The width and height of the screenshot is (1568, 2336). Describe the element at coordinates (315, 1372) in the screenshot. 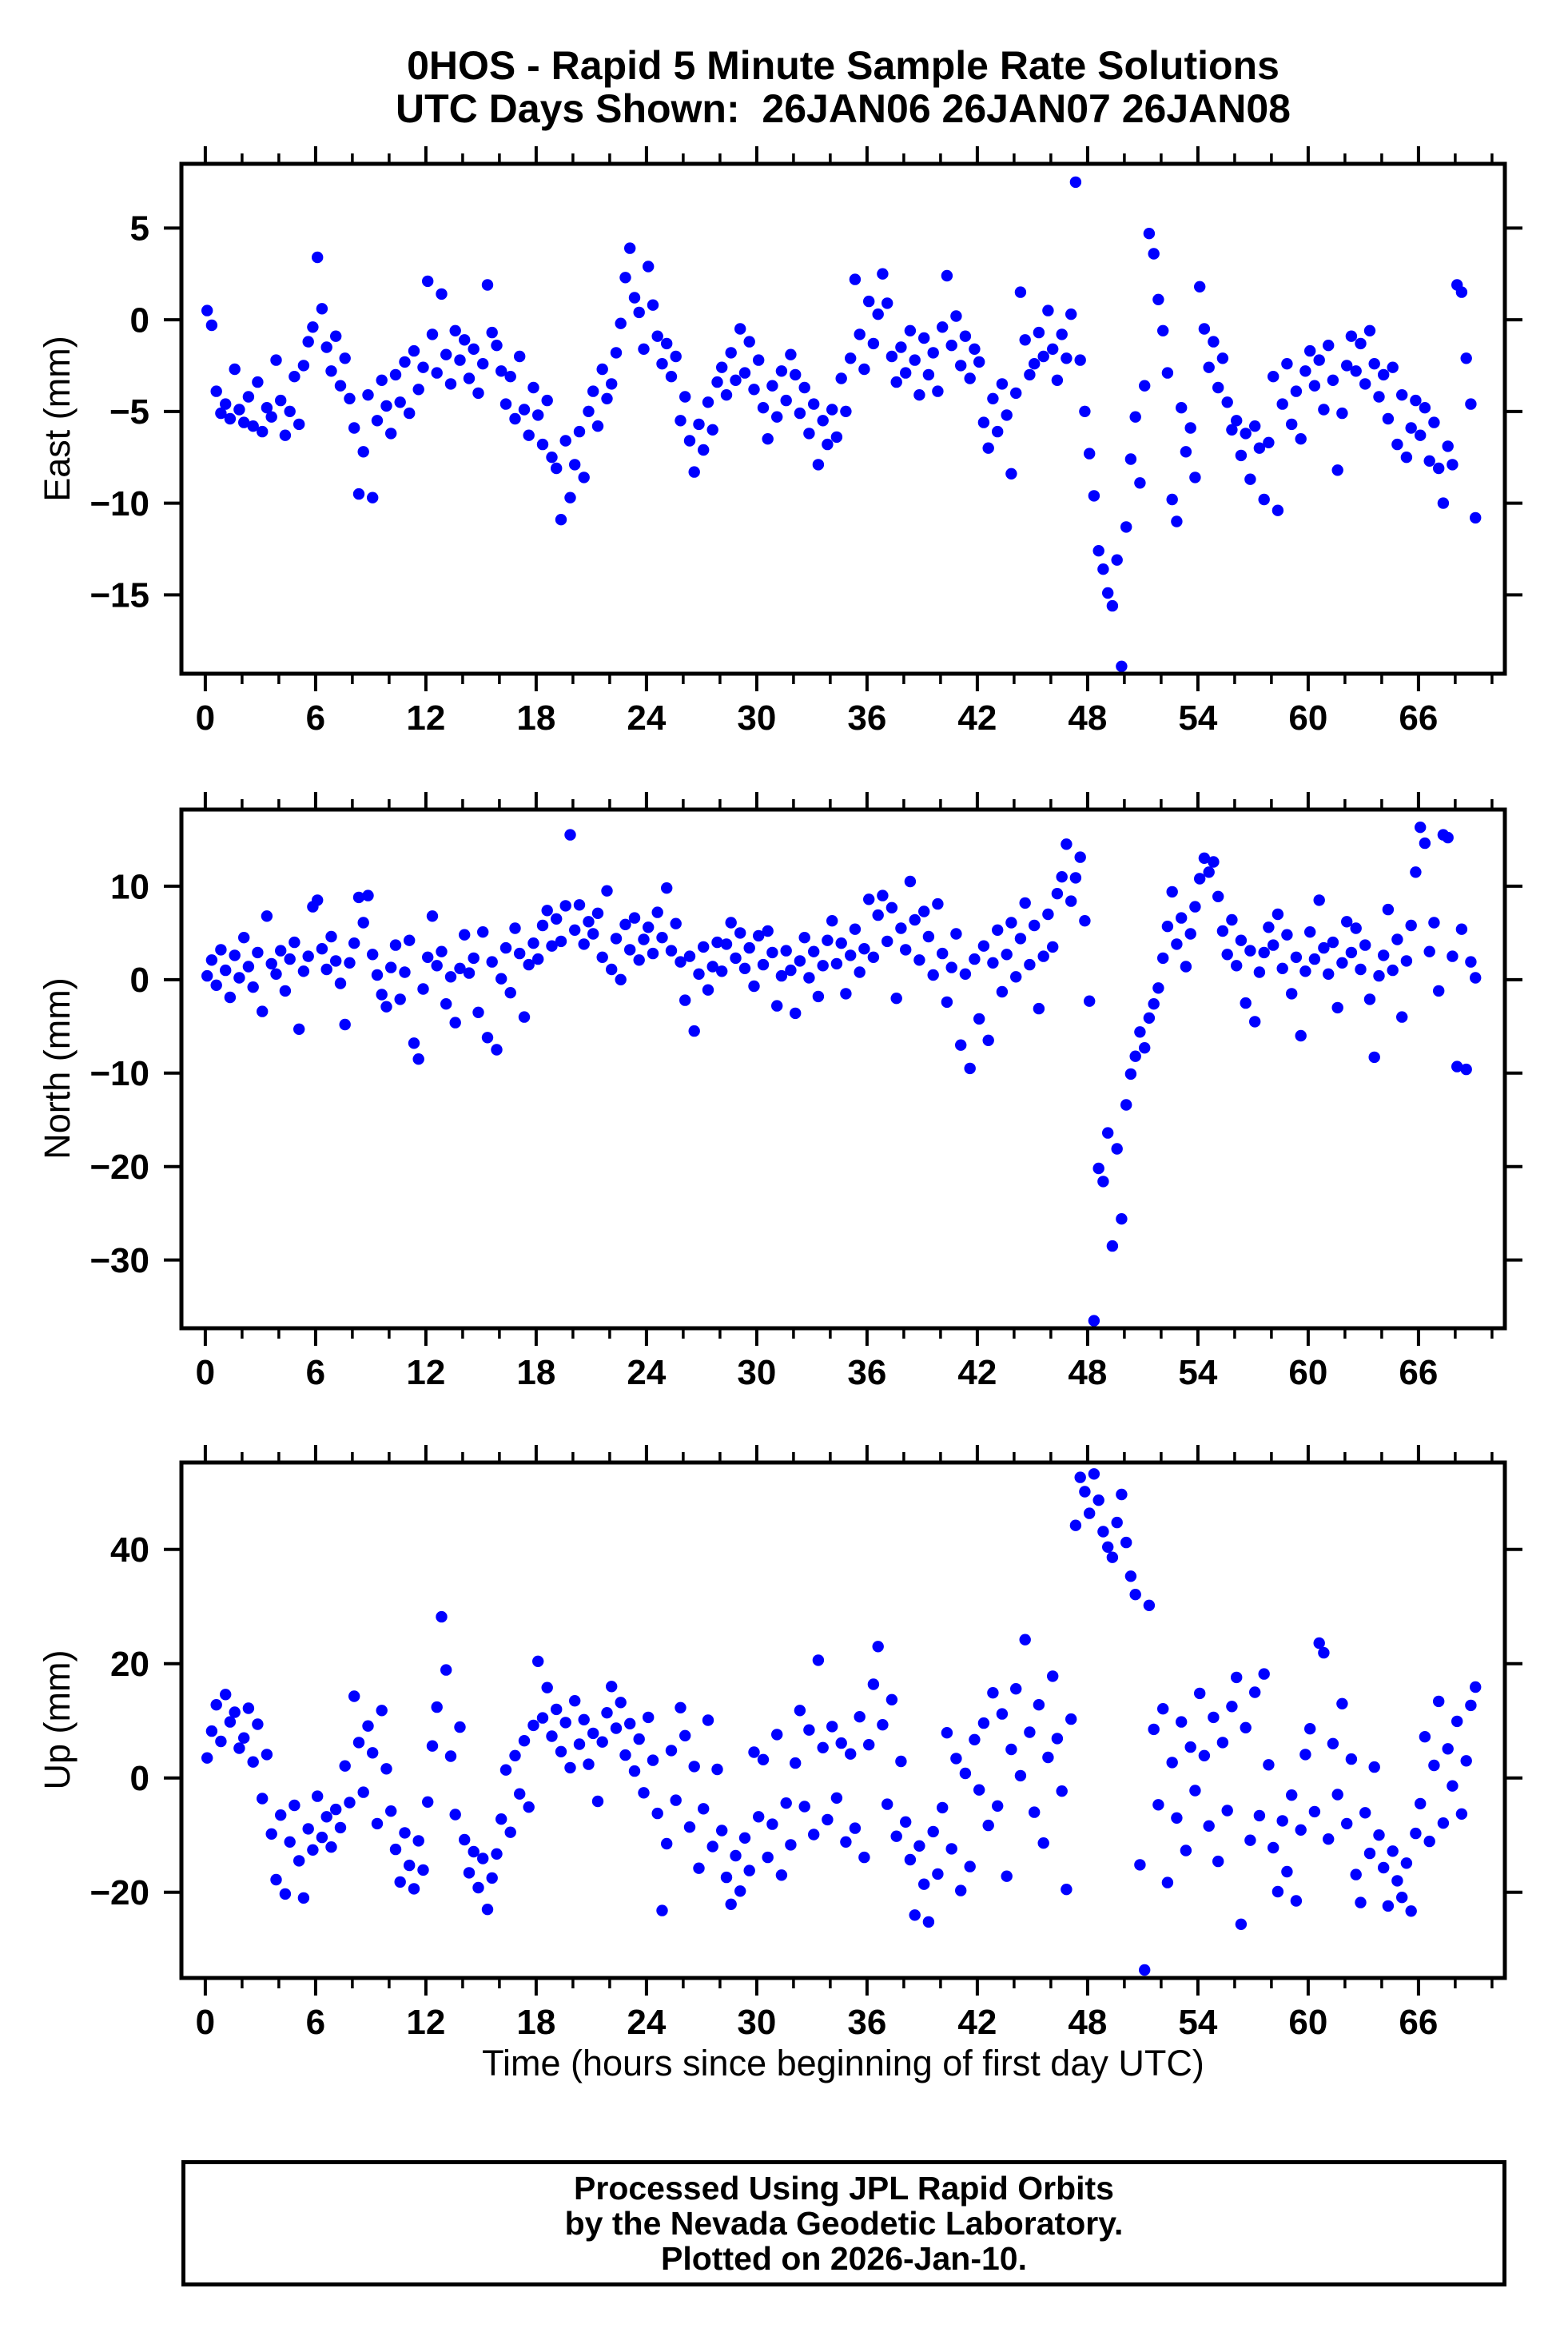

I see `x-tick-label: 6` at that location.